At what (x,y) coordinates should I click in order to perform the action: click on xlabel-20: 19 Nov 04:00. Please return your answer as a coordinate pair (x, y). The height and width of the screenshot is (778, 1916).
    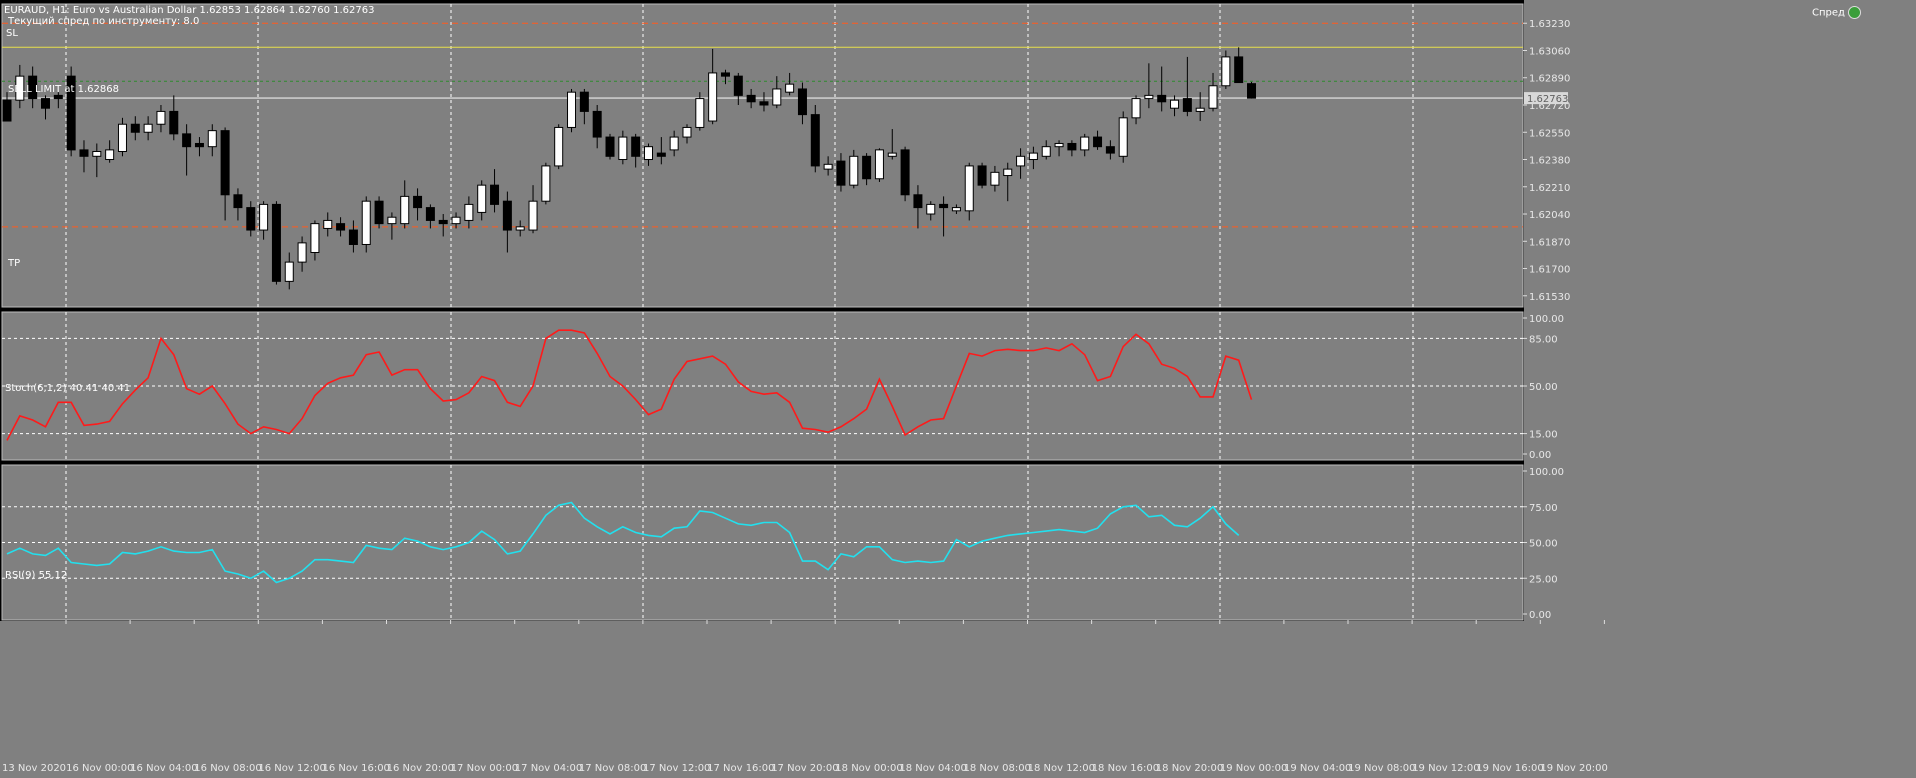
    Looking at the image, I should click on (1317, 768).